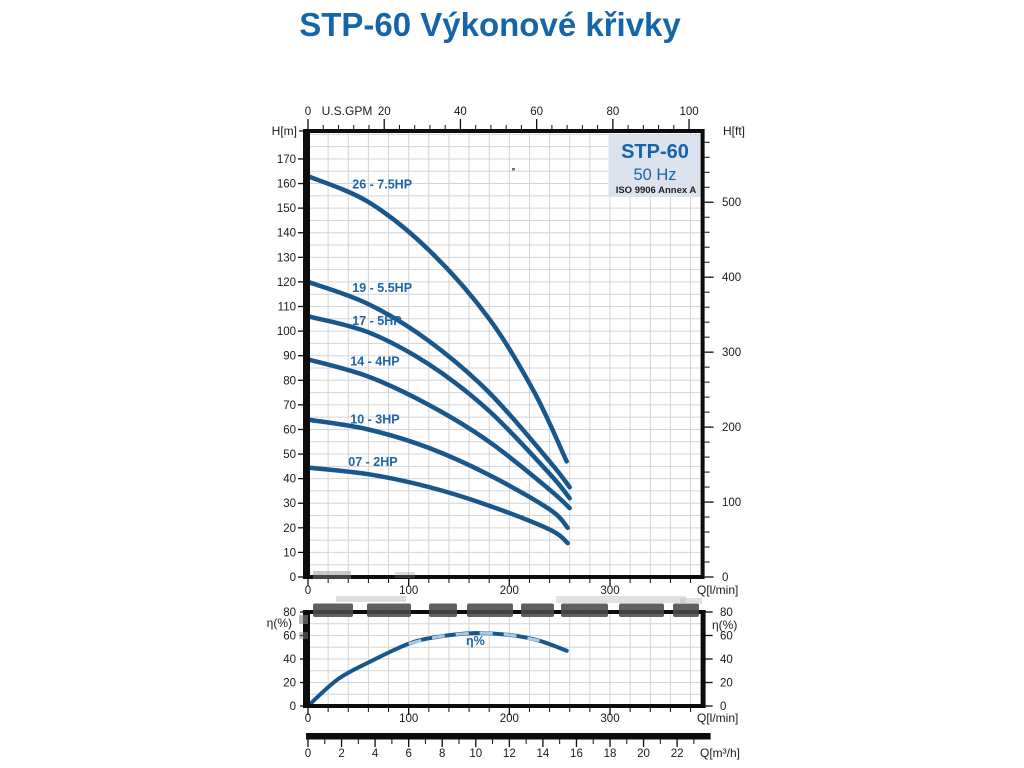  What do you see at coordinates (654, 175) in the screenshot?
I see `badge-frequency: 50 Hz` at bounding box center [654, 175].